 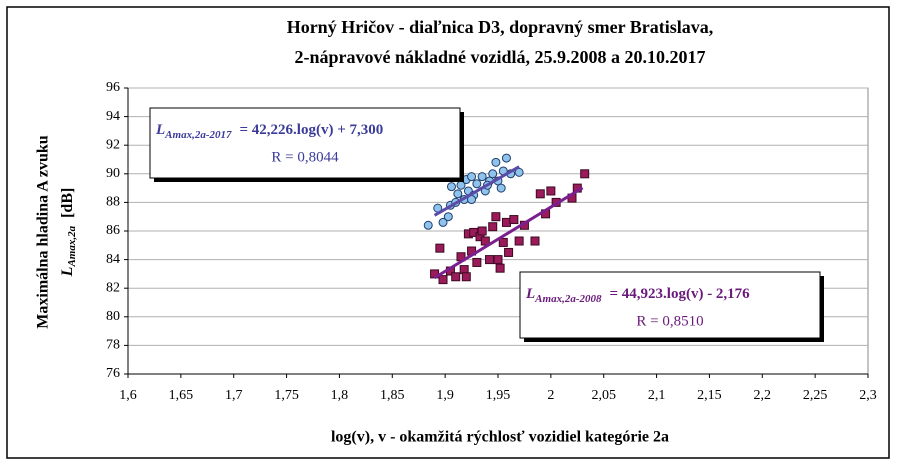 What do you see at coordinates (305, 157) in the screenshot?
I see `annotation-r: R = 0,8044` at bounding box center [305, 157].